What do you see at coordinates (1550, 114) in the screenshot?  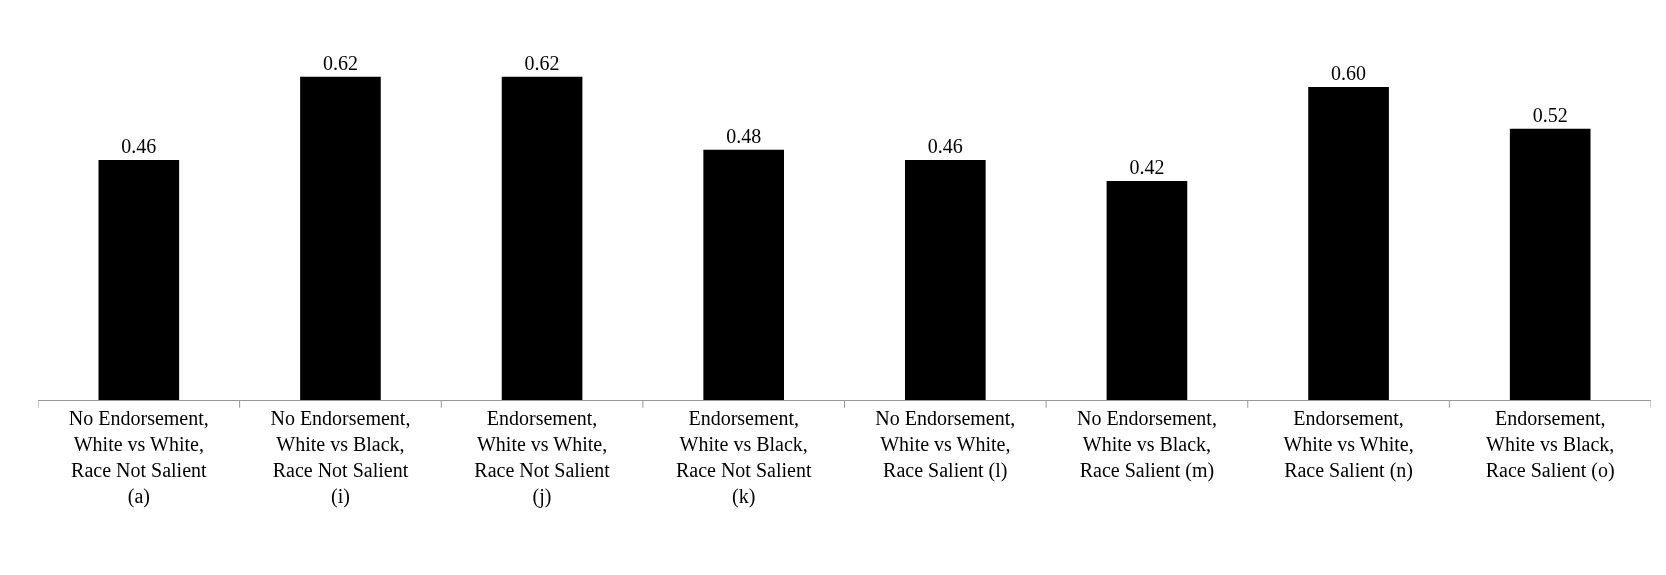 I see `data-label: 0.52` at bounding box center [1550, 114].